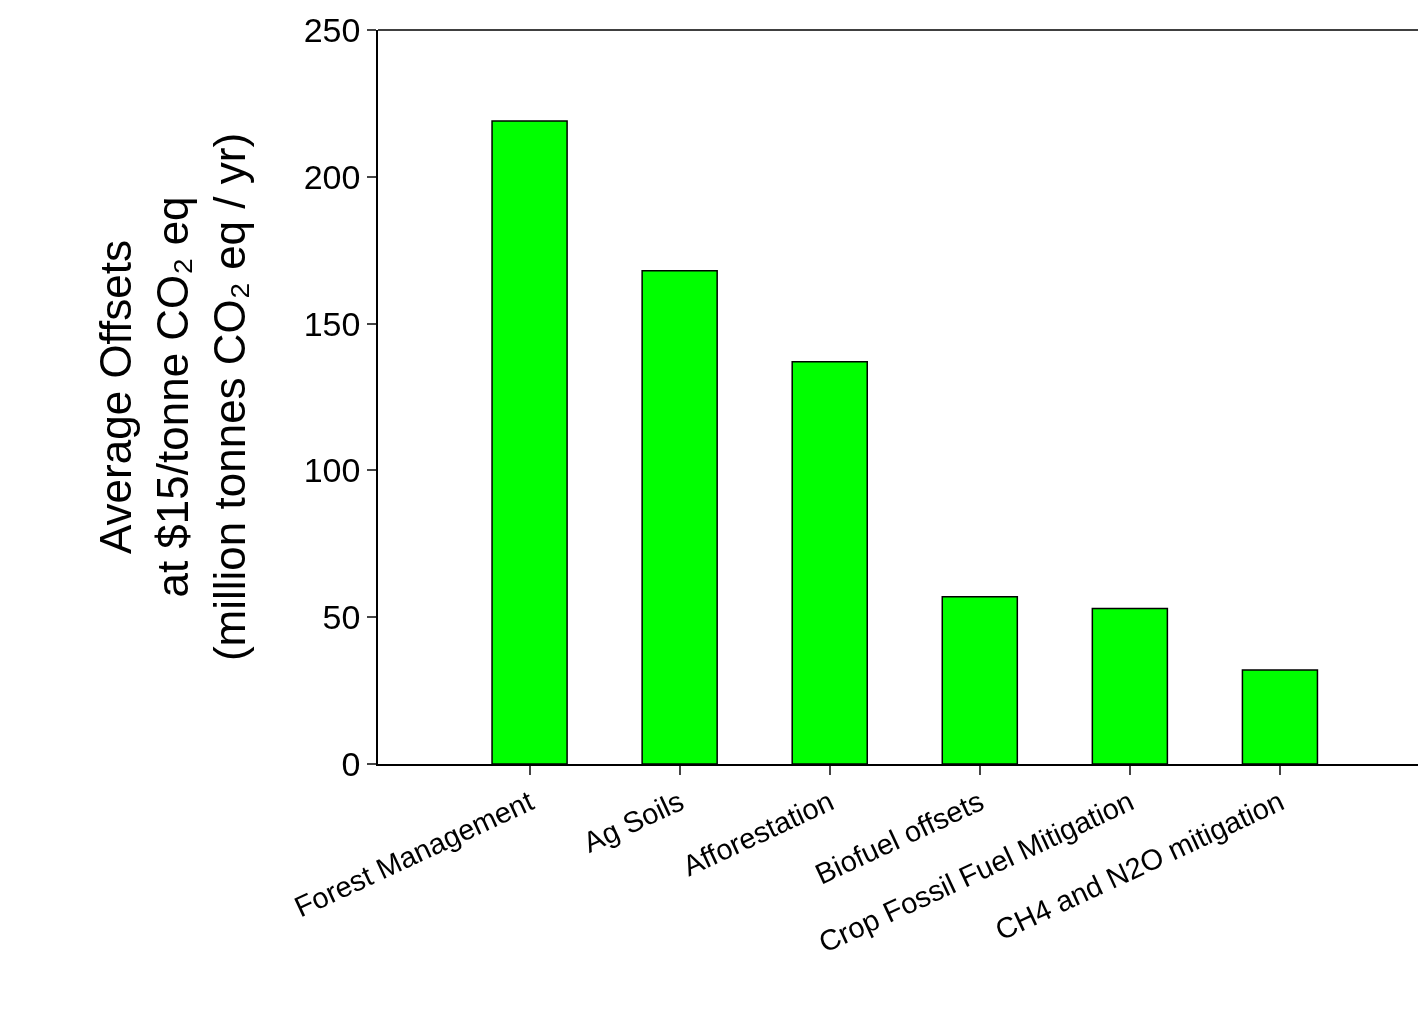 The height and width of the screenshot is (1025, 1418). What do you see at coordinates (341, 617) in the screenshot?
I see `y-tick-label: 50` at bounding box center [341, 617].